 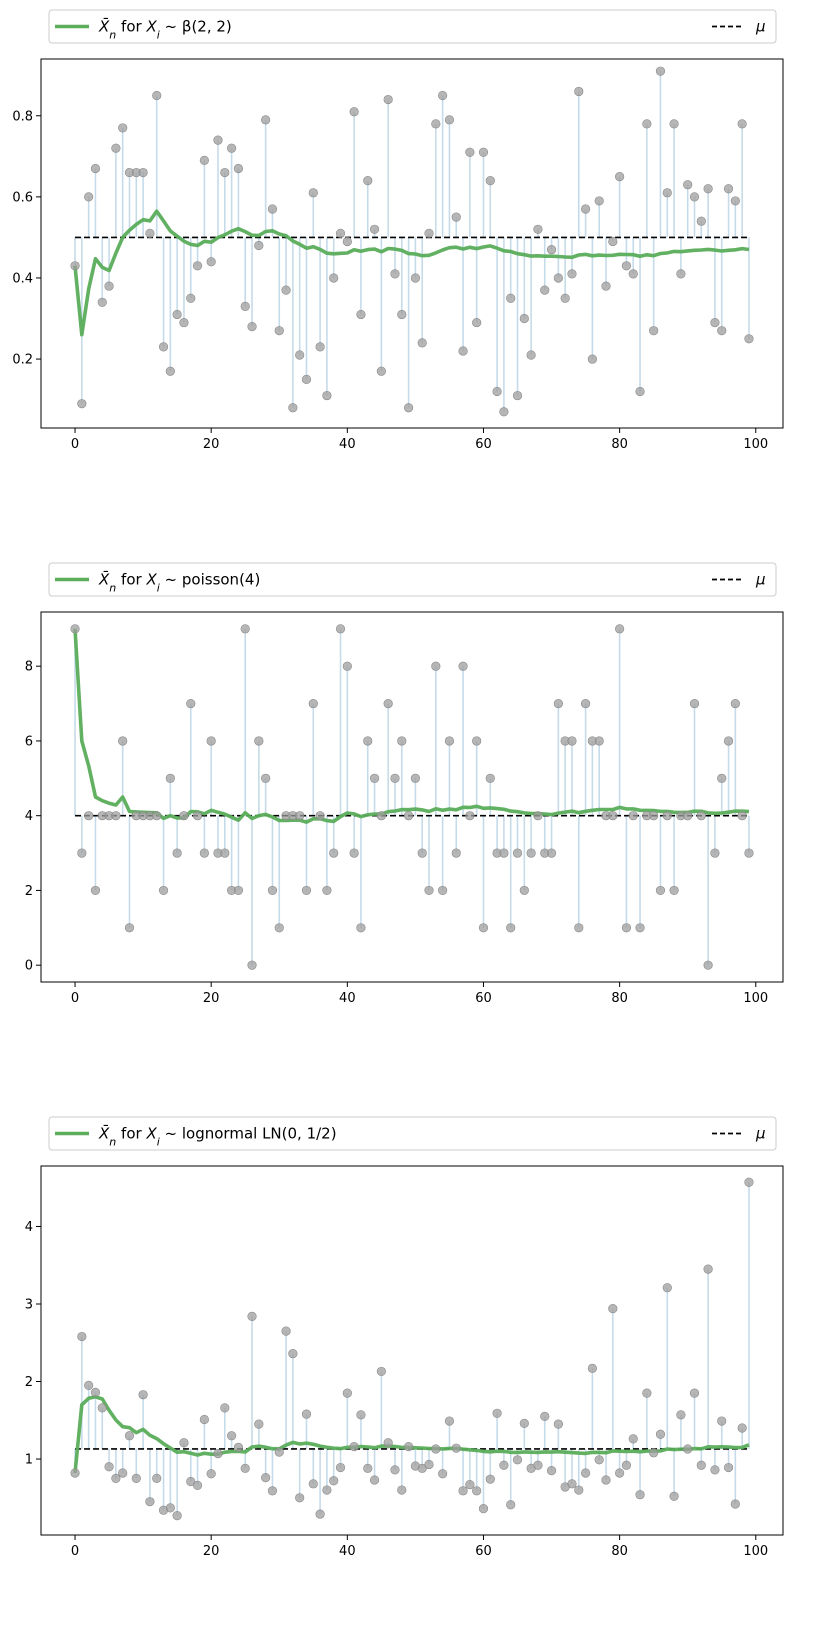 What do you see at coordinates (29, 816) in the screenshot?
I see `y-tick-label: 4` at bounding box center [29, 816].